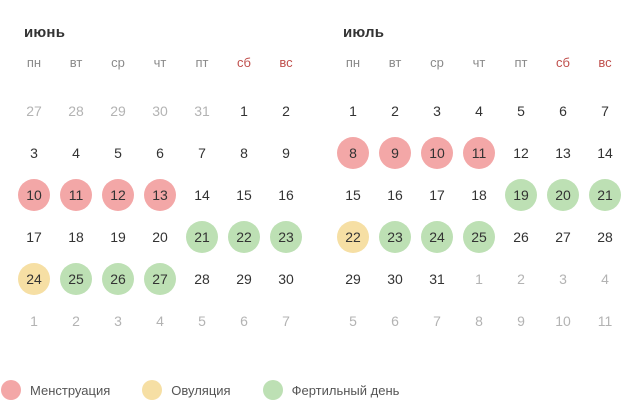  I want to click on day-cell: 24, so click(437, 237).